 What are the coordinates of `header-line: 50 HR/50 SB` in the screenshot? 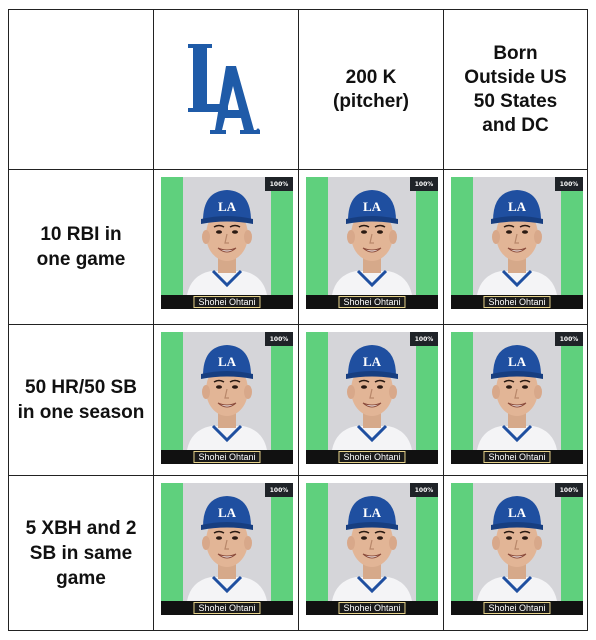 It's located at (81, 387).